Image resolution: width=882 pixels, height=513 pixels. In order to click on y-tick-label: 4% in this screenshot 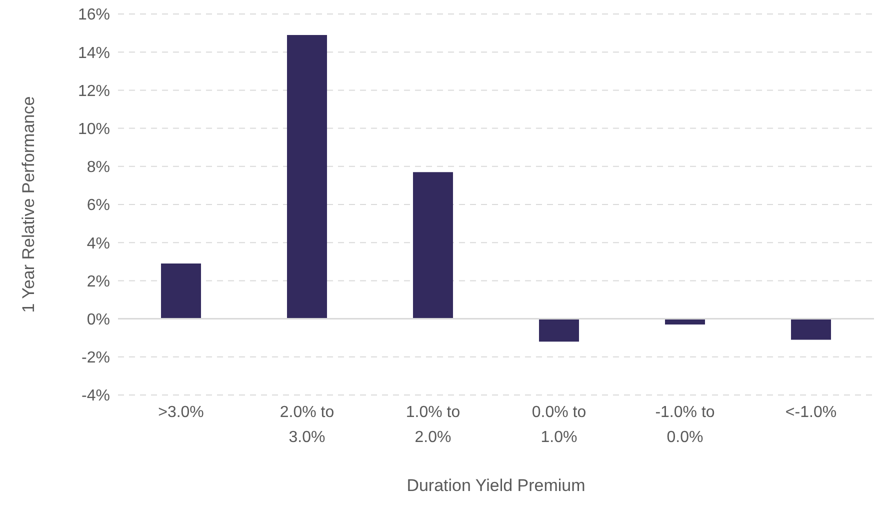, I will do `click(98, 243)`.